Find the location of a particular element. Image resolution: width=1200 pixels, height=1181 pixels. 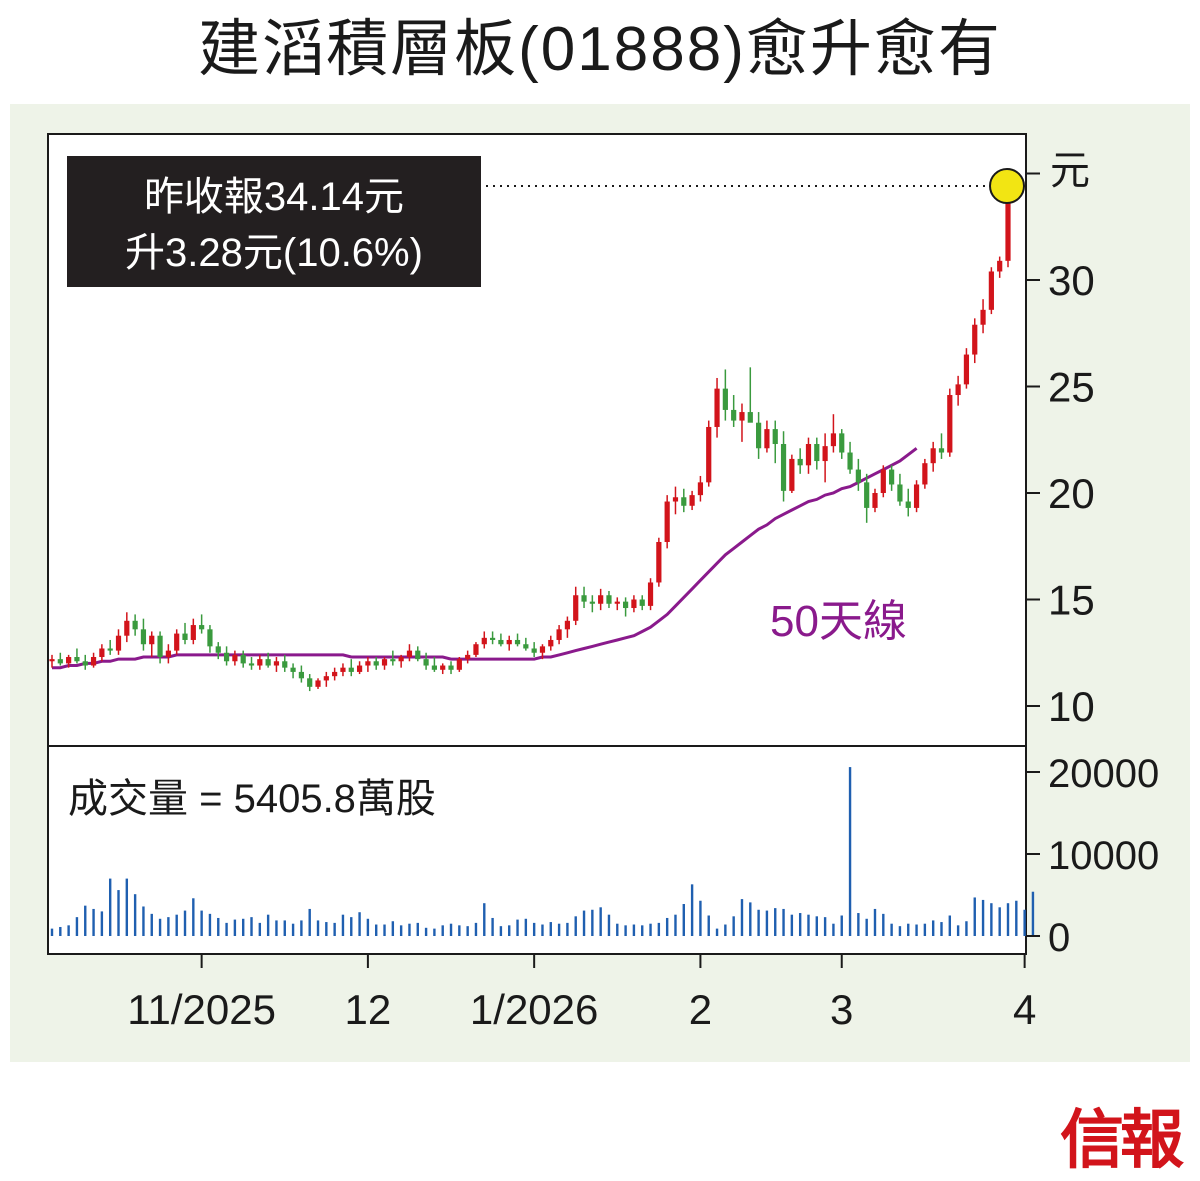

date-axis-tick-label: 12 is located at coordinates (368, 1009).